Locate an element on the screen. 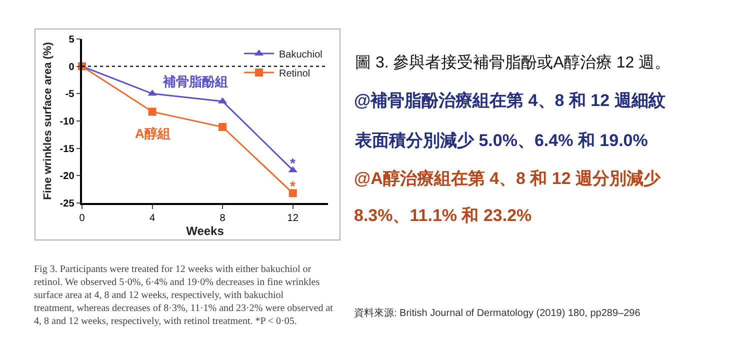  text: 8.3%、11.1% 和 23.2% is located at coordinates (443, 215).